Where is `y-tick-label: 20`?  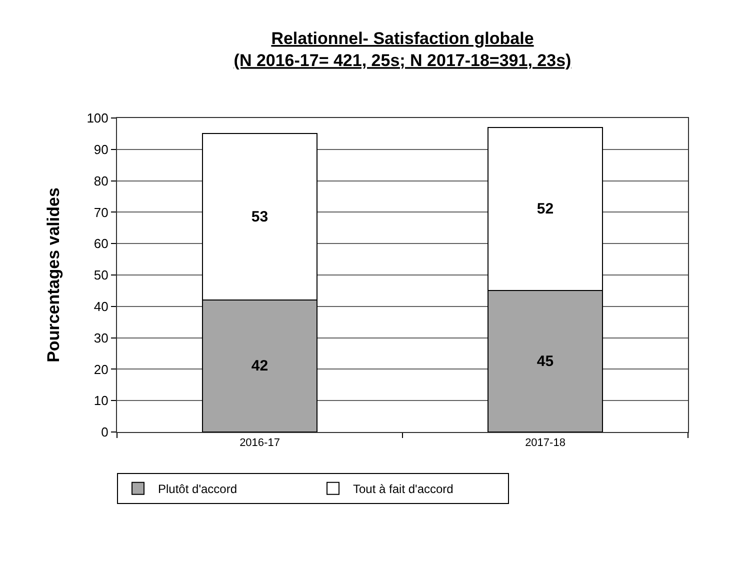 y-tick-label: 20 is located at coordinates (101, 369).